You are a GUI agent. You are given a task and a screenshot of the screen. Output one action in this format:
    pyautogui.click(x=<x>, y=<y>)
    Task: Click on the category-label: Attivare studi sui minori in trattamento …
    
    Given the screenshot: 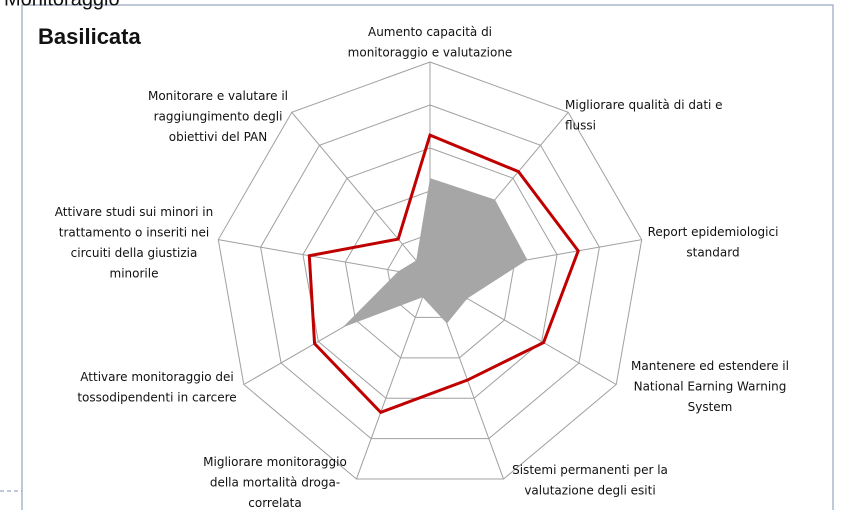 What is the action you would take?
    pyautogui.click(x=134, y=243)
    